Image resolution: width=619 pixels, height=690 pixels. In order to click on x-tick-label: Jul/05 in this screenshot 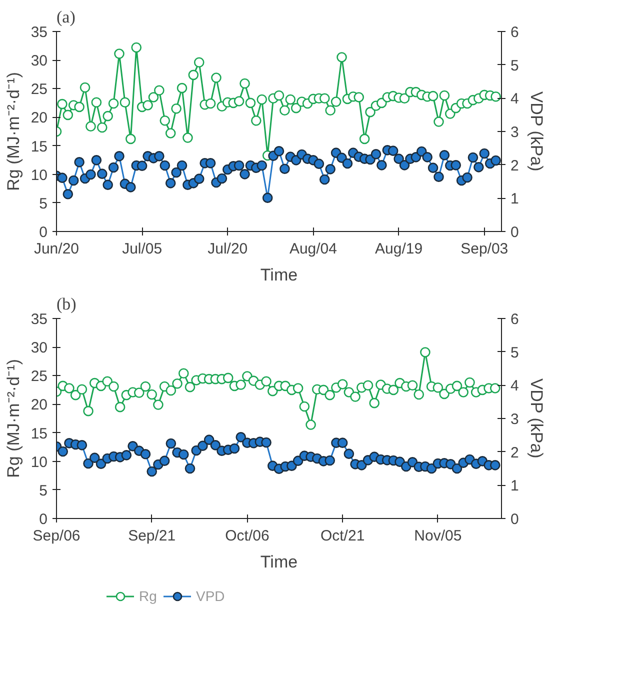, I will do `click(142, 249)`.